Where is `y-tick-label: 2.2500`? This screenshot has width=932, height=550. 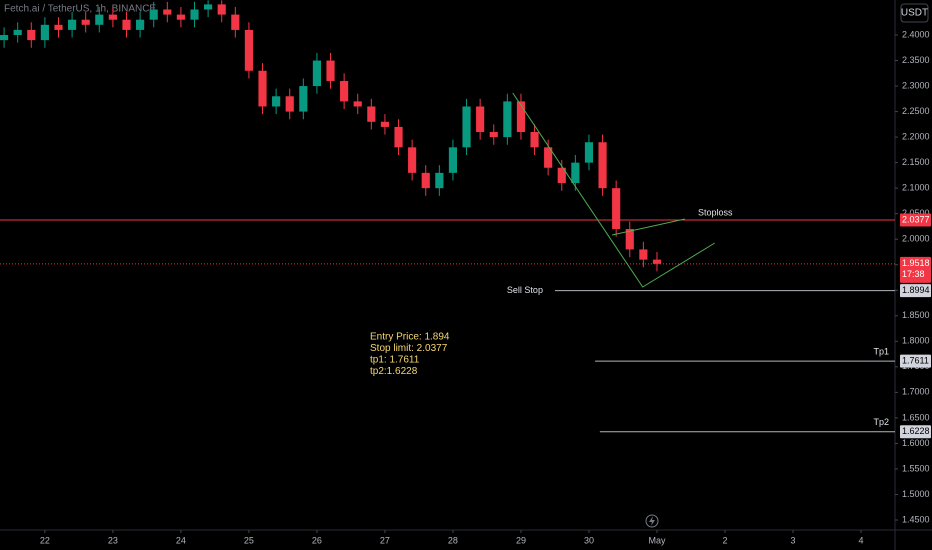 y-tick-label: 2.2500 is located at coordinates (916, 111).